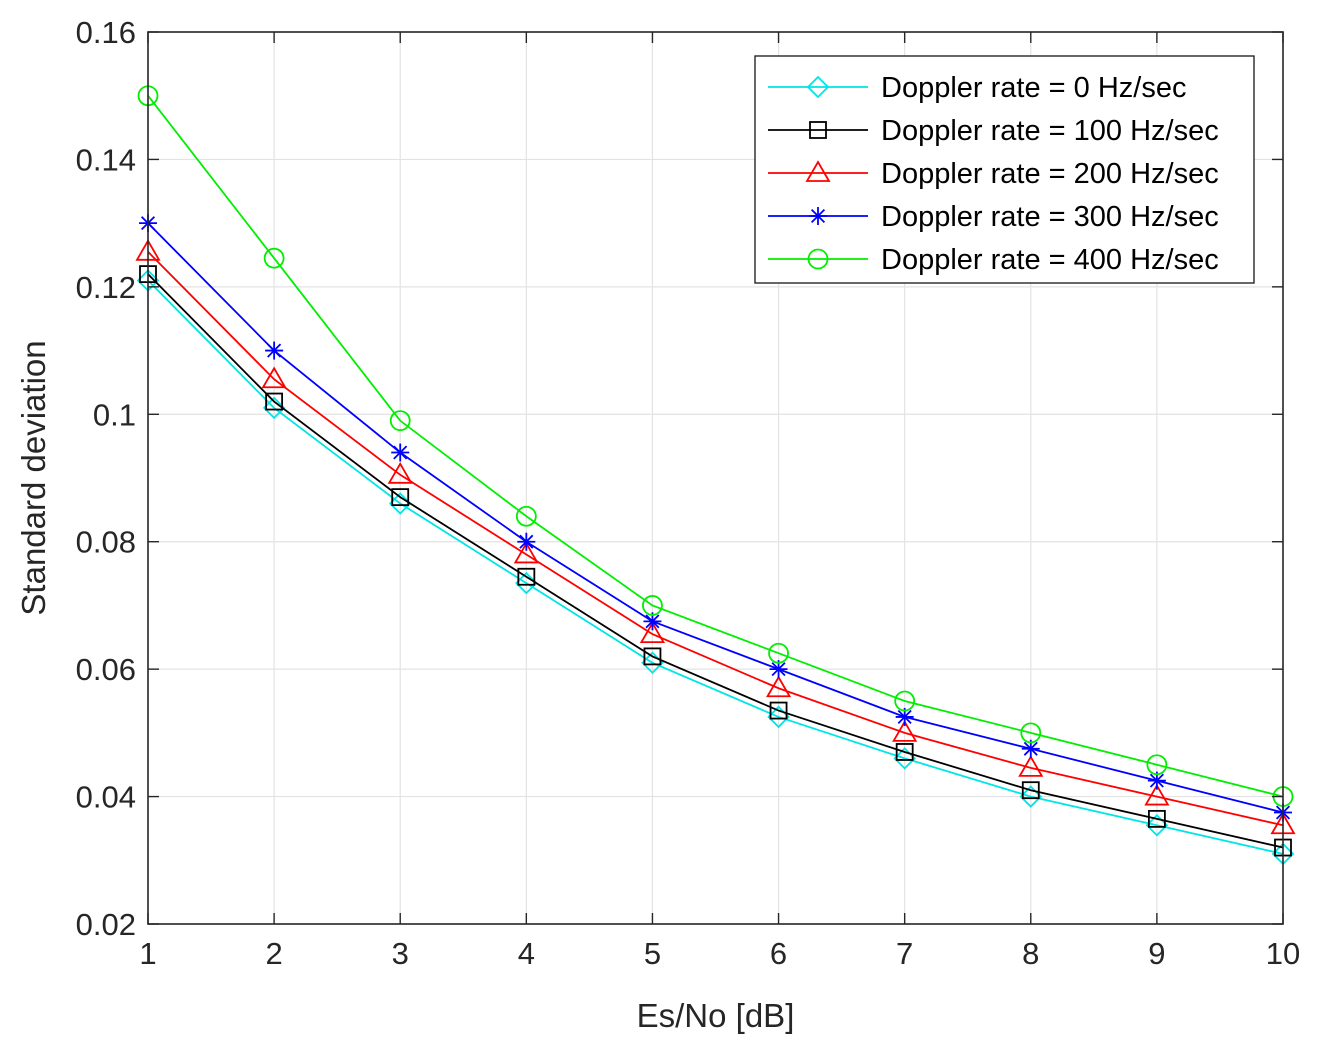 The width and height of the screenshot is (1330, 1055). I want to click on y-tick-label: 0.1, so click(114, 414).